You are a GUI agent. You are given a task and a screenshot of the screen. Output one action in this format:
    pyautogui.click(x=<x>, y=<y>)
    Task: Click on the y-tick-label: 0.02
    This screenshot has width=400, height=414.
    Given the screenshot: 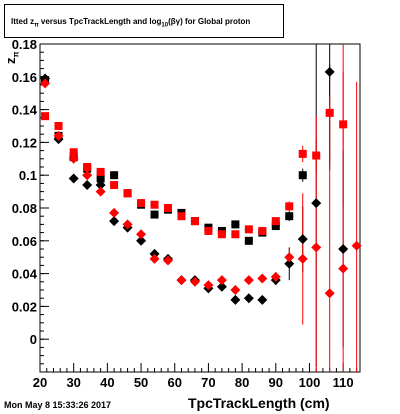 What is the action you would take?
    pyautogui.click(x=24, y=306)
    